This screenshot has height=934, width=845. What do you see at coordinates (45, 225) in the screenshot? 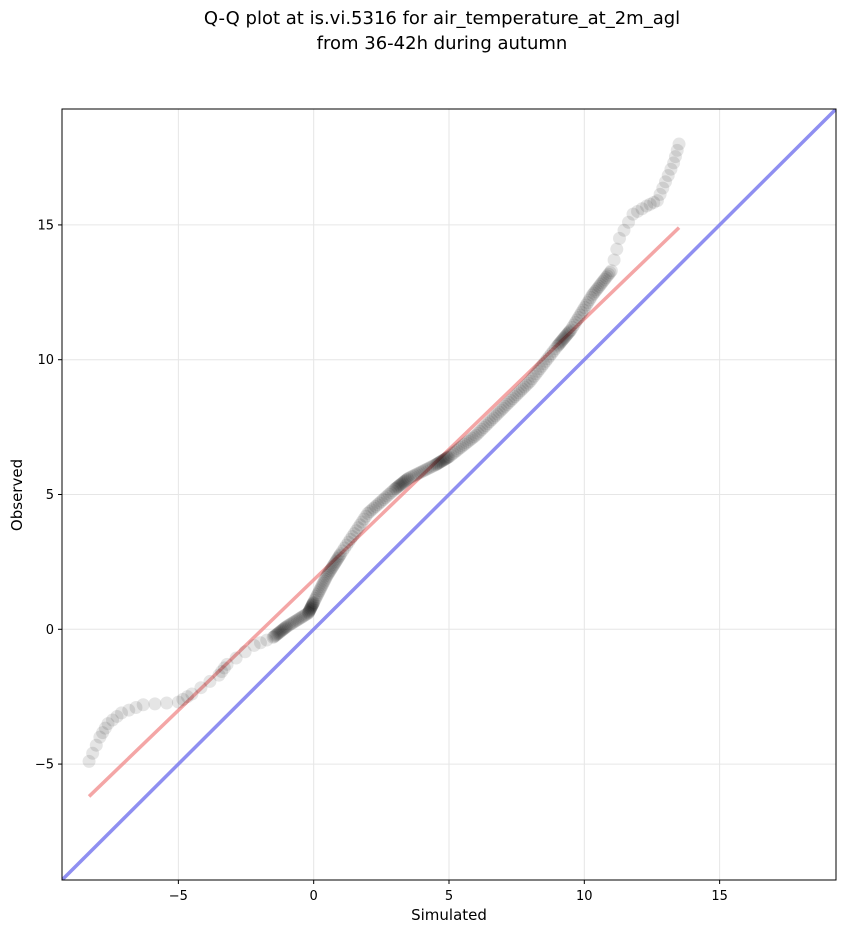
I see `y-tick-label: 15` at bounding box center [45, 225].